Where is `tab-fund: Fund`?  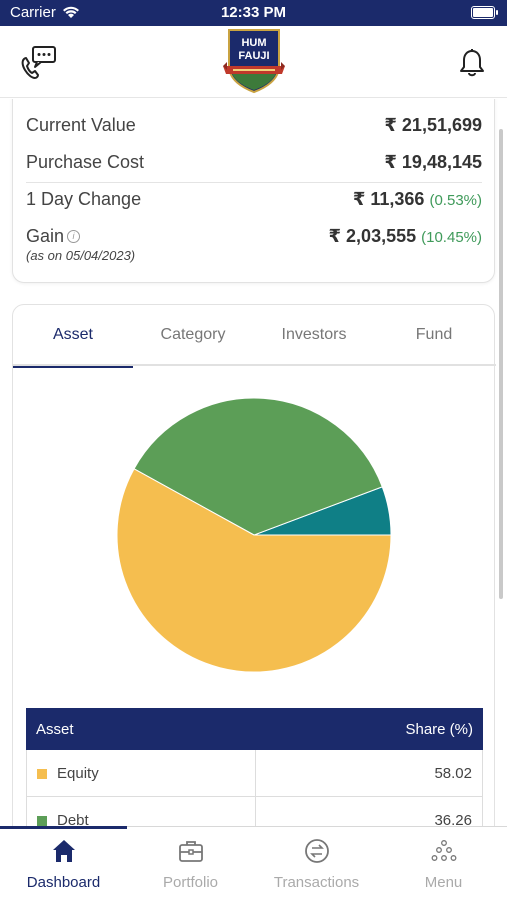 tab-fund: Fund is located at coordinates (434, 335).